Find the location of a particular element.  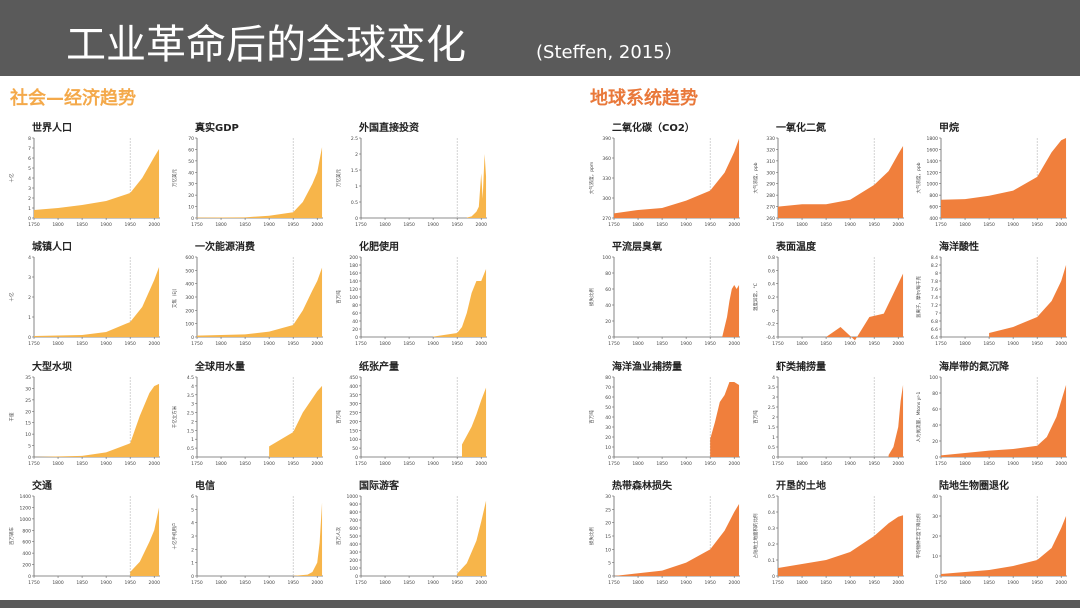

y-tick-label: 40 is located at coordinates (355, 322).